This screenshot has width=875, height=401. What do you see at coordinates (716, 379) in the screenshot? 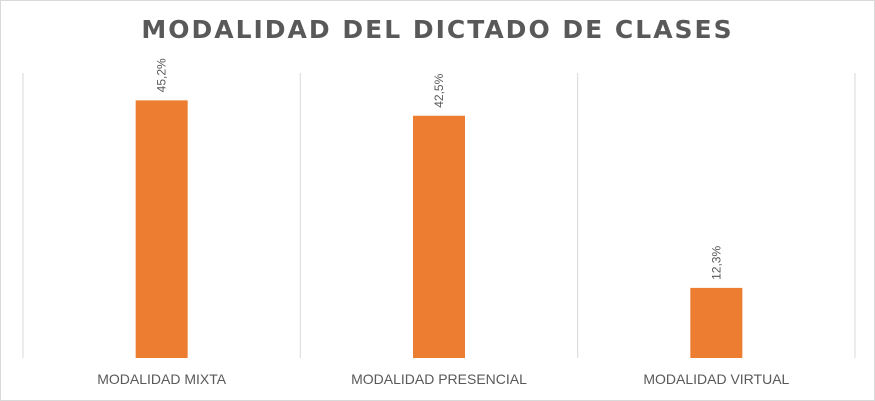
I see `category-label: MODALIDAD VIRTUAL` at bounding box center [716, 379].